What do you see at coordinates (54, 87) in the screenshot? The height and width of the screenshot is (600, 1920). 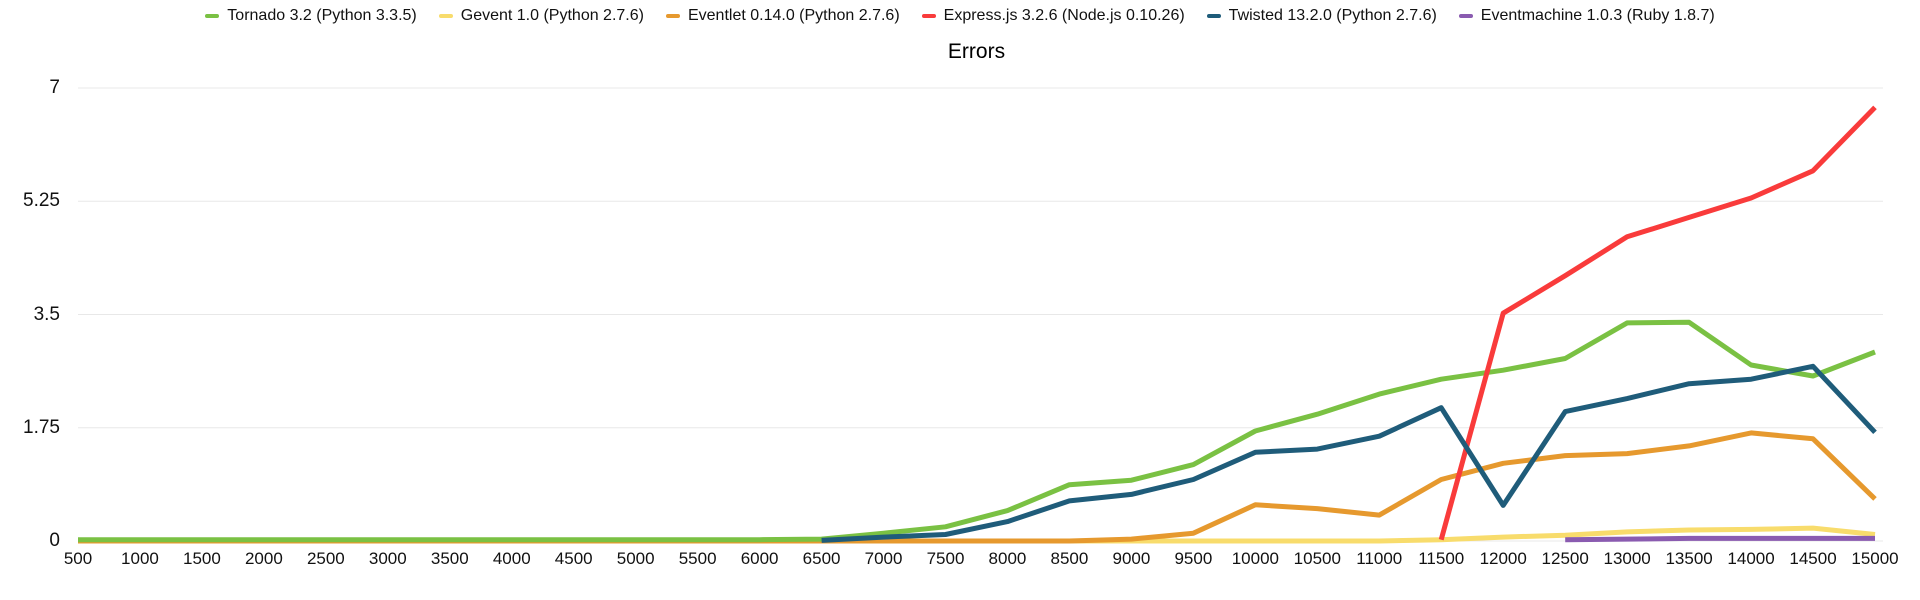 I see `y-tick-label: 7` at bounding box center [54, 87].